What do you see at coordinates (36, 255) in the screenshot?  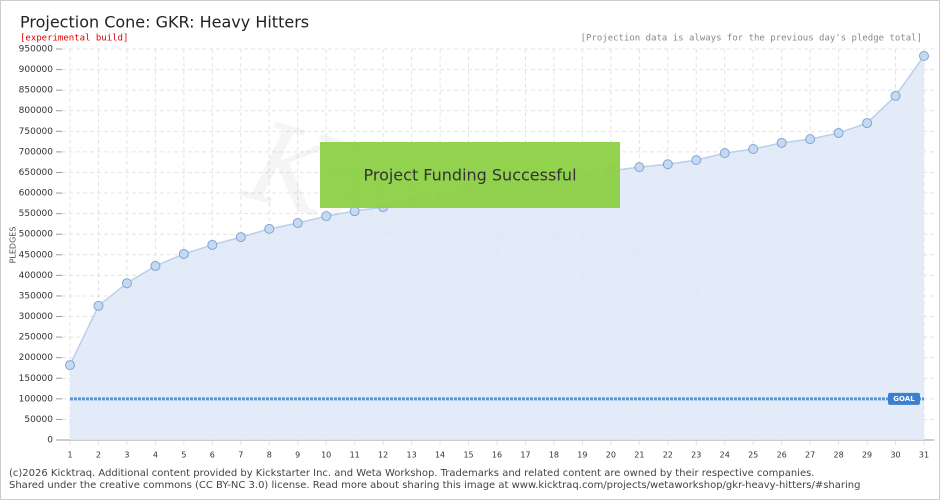 I see `y-tick-label: 450000` at bounding box center [36, 255].